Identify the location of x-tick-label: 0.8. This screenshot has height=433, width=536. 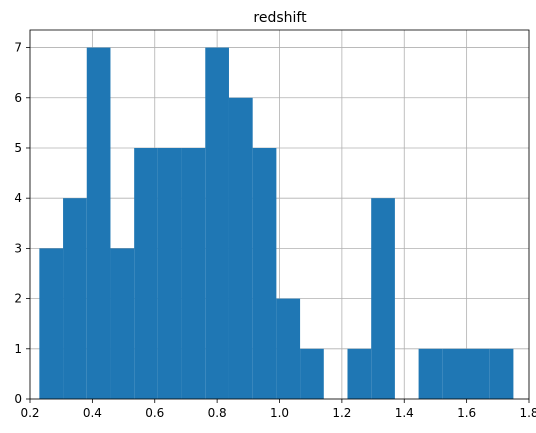
(217, 413).